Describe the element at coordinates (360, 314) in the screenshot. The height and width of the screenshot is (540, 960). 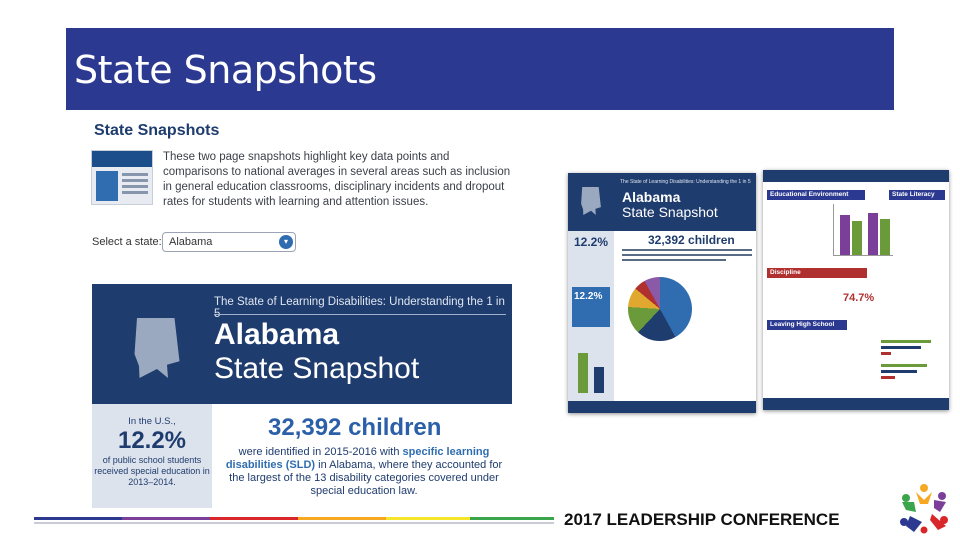
I see `divider` at that location.